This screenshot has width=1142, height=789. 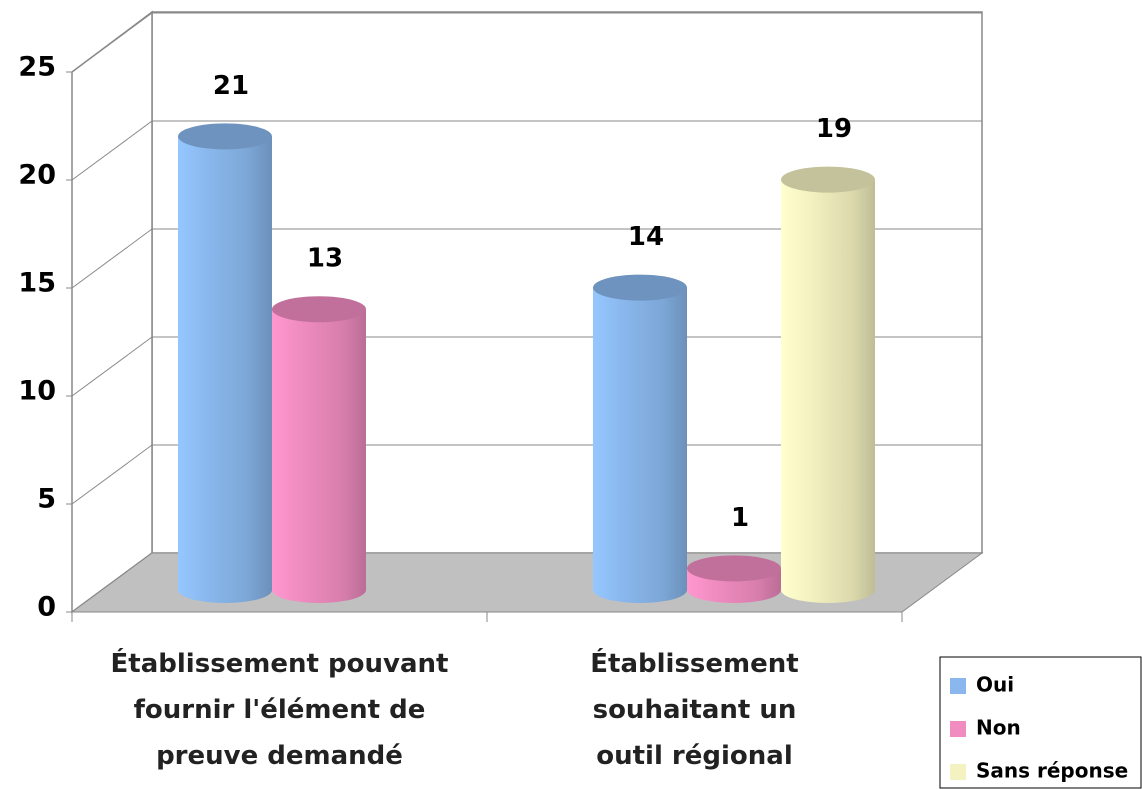 I want to click on y-tick-label: 0, so click(x=46, y=607).